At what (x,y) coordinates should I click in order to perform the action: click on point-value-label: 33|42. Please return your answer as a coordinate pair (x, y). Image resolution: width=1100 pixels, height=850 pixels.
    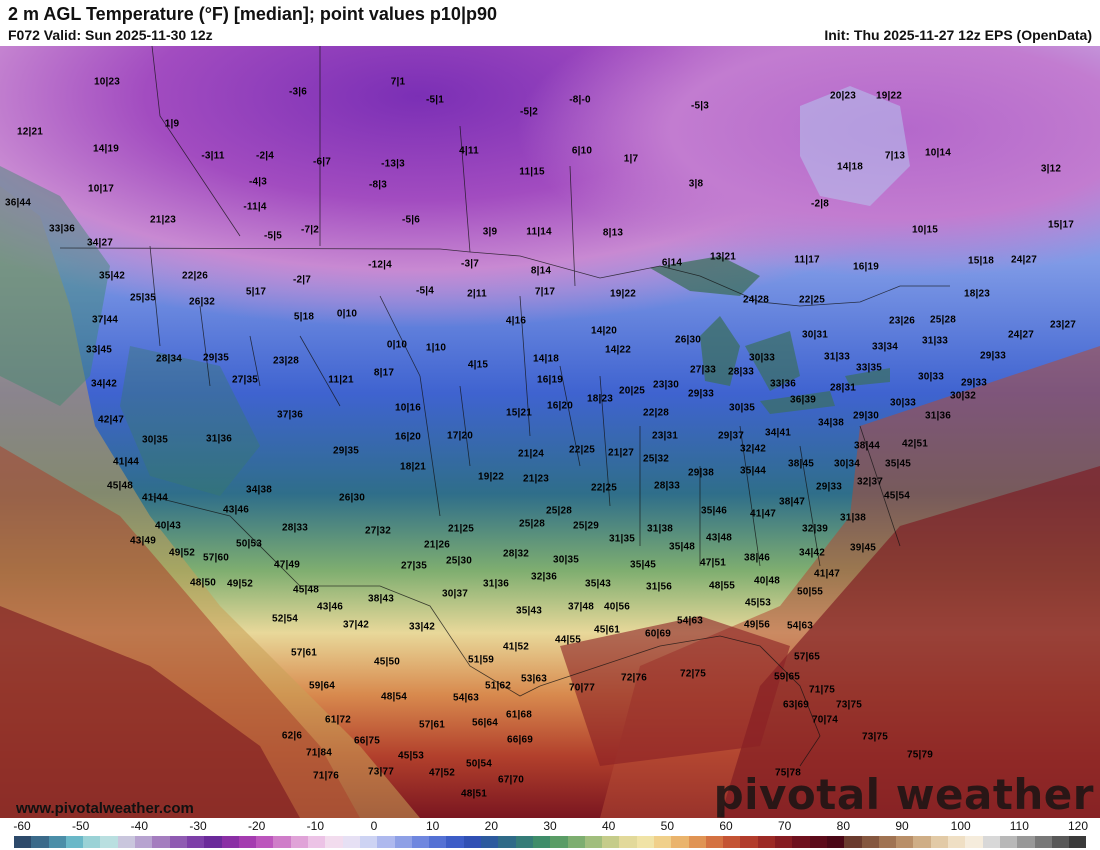
    Looking at the image, I should click on (422, 627).